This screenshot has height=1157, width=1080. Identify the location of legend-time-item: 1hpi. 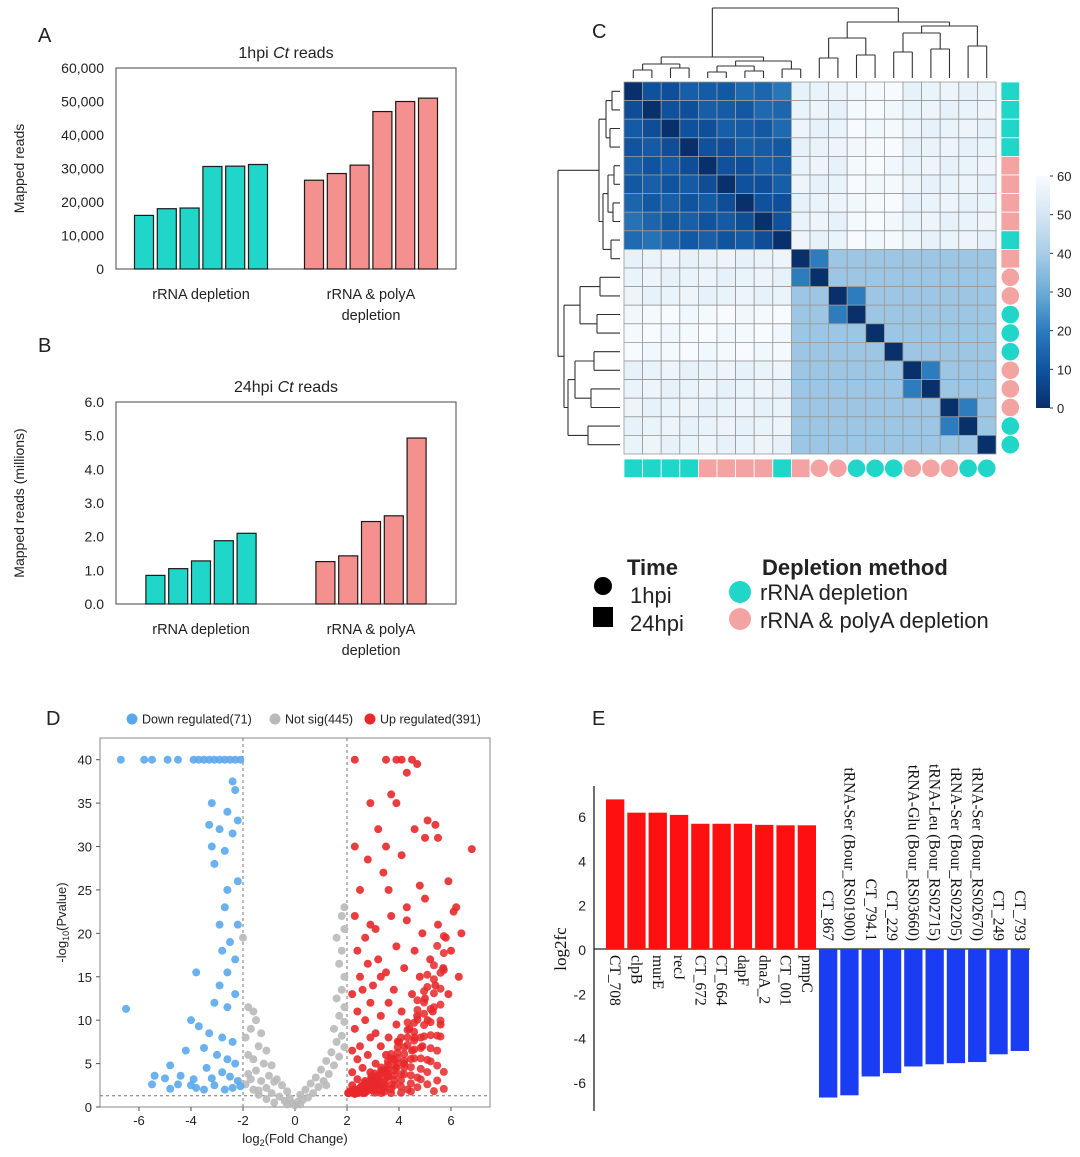
(651, 595).